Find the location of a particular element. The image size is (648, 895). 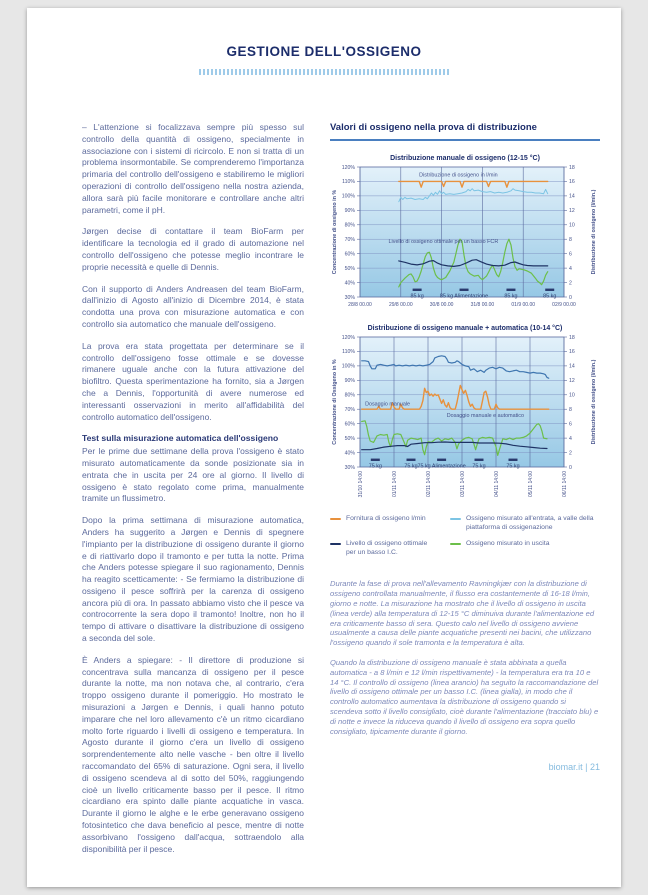

green-line-swatch is located at coordinates (455, 544).